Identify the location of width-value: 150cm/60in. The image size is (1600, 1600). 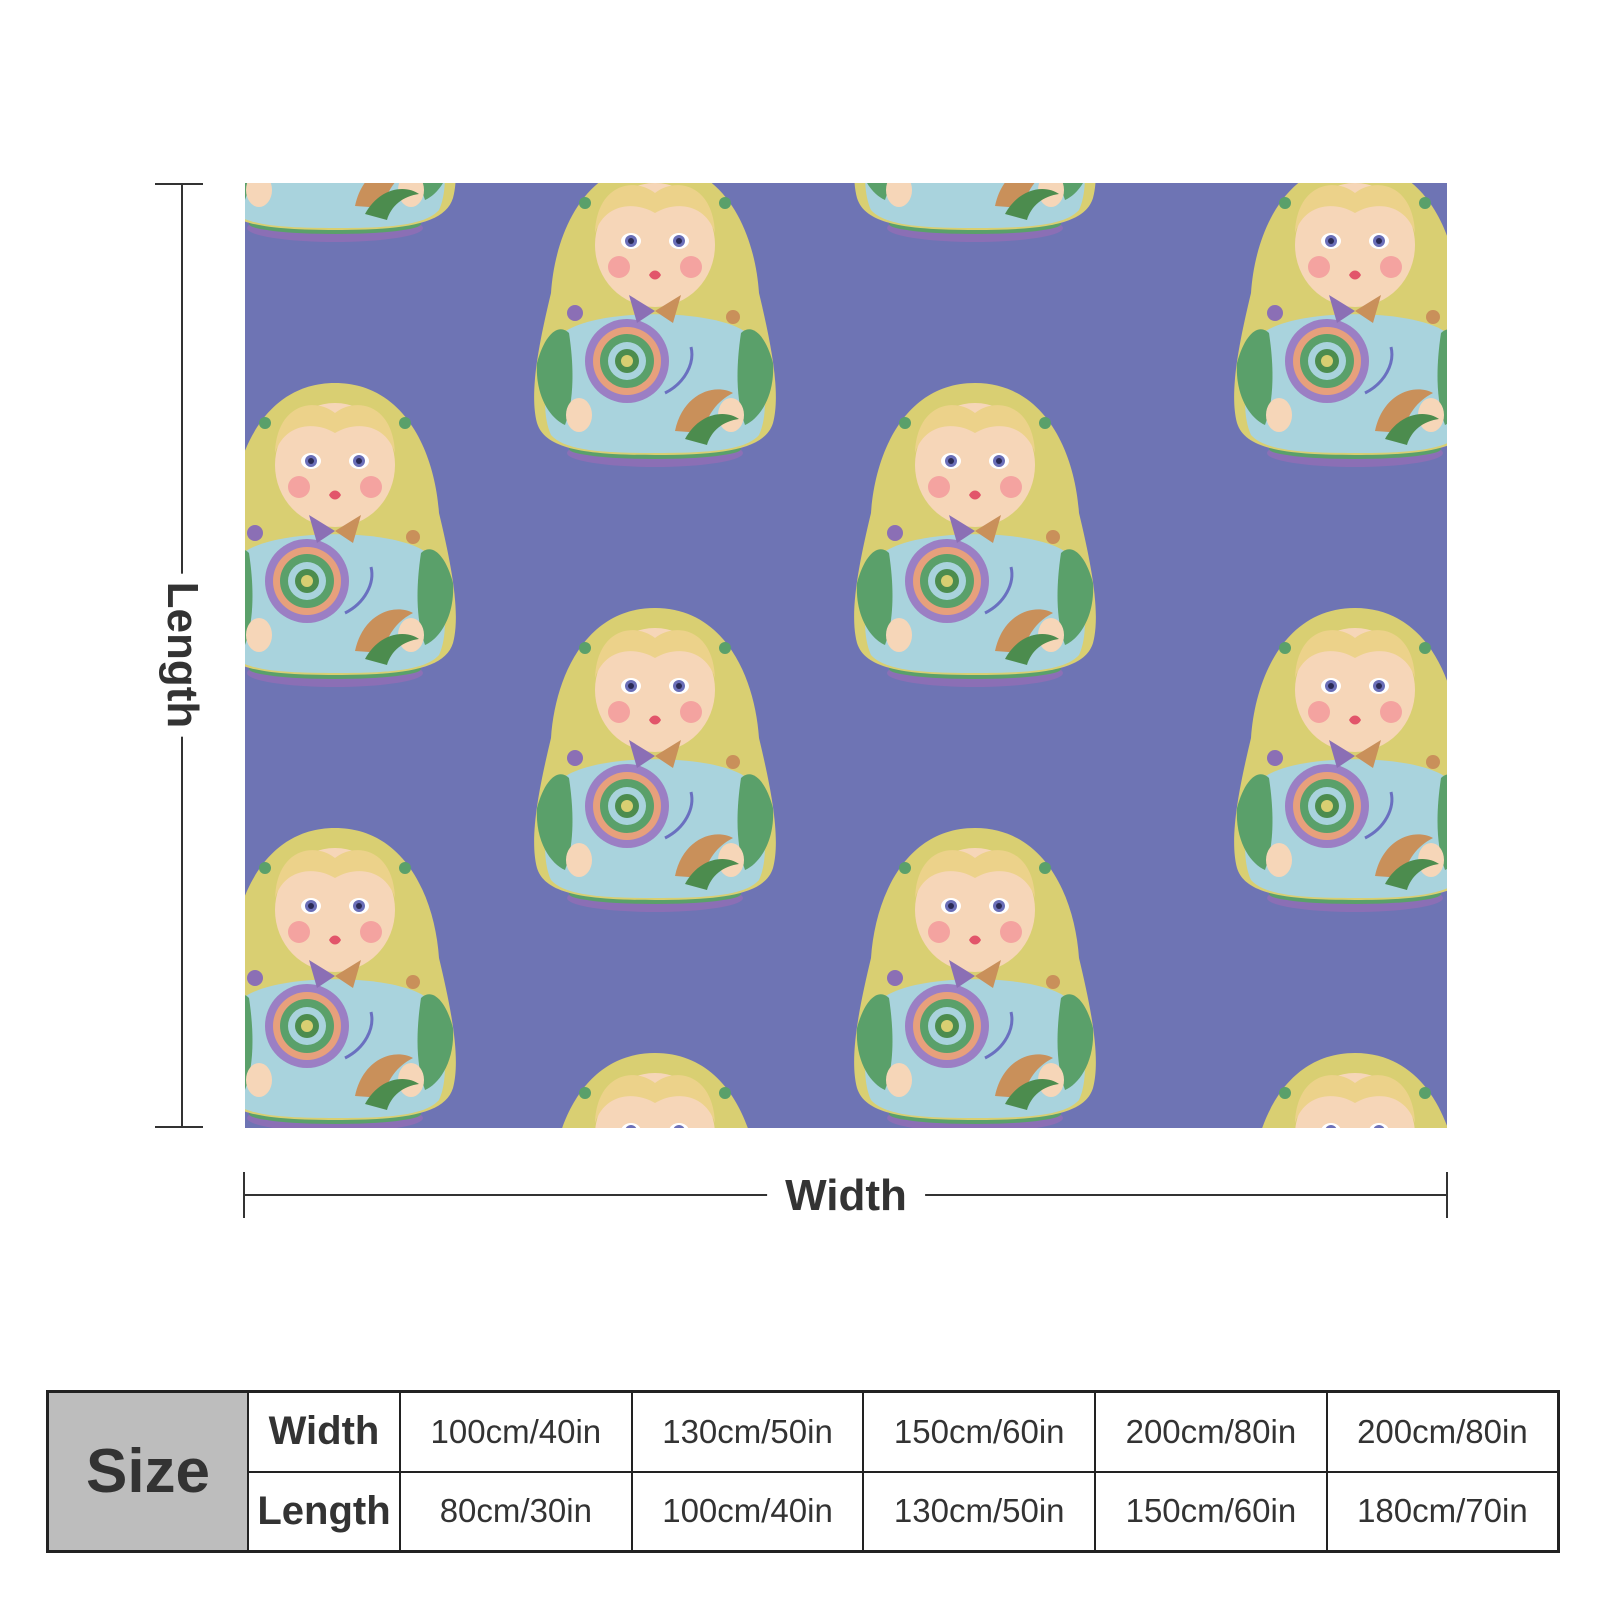
(979, 1431).